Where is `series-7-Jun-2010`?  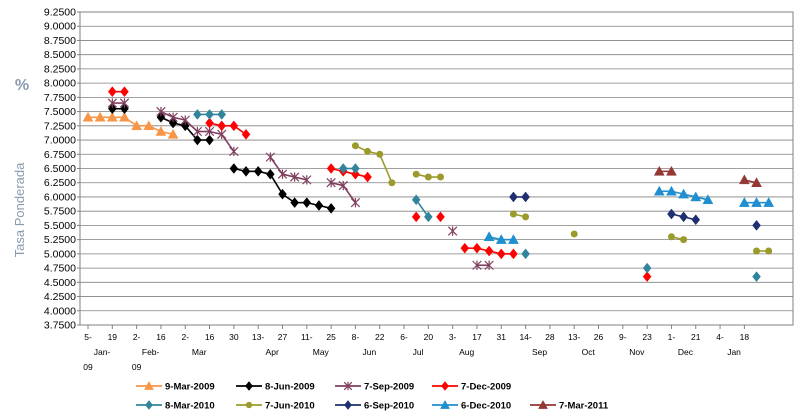 series-7-Jun-2010 is located at coordinates (562, 198).